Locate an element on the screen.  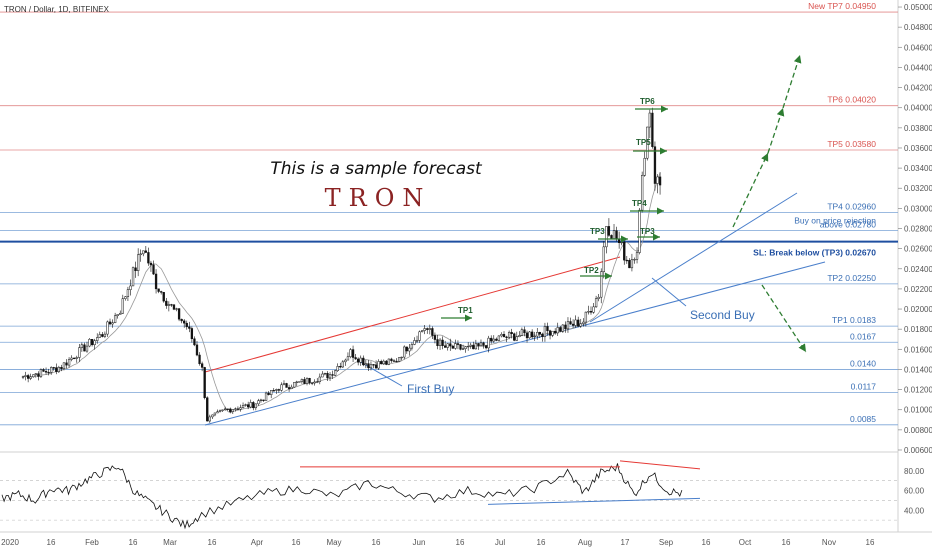
rsi-line is located at coordinates (342, 496).